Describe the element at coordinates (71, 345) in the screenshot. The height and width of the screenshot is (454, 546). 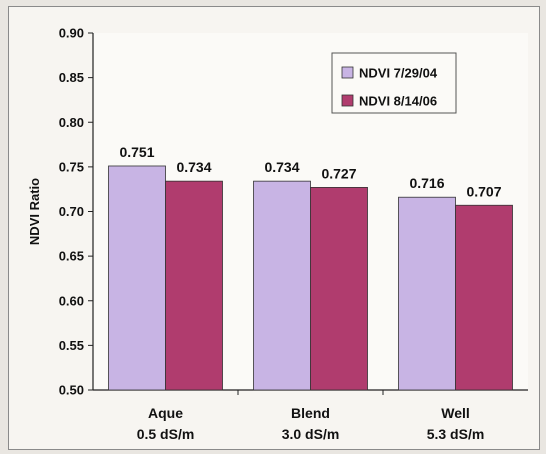
I see `y-tick-label: 0.55` at that location.